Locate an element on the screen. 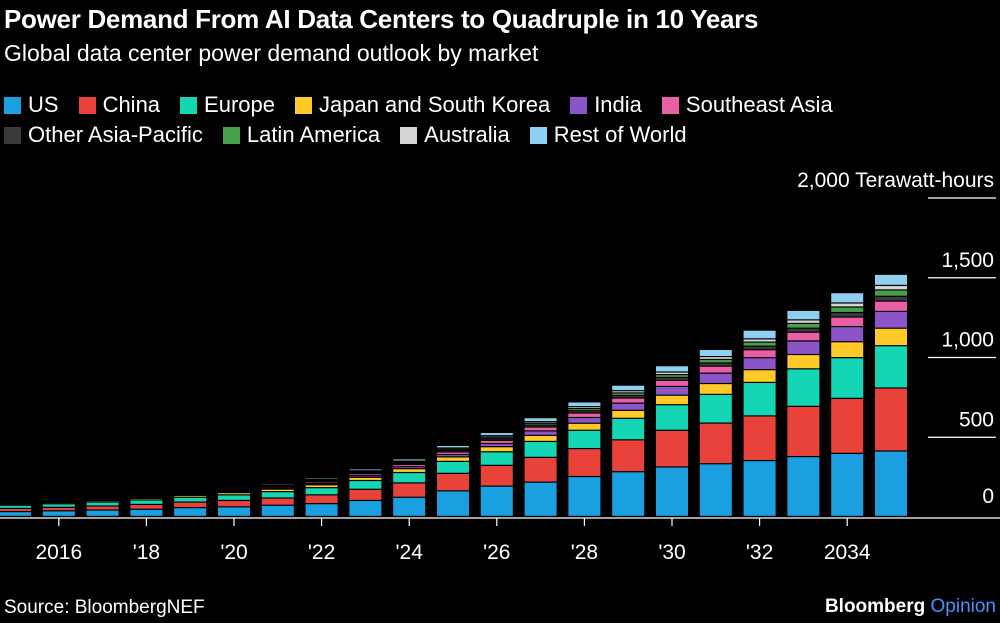 The width and height of the screenshot is (1000, 623). legend-label: India is located at coordinates (618, 104).